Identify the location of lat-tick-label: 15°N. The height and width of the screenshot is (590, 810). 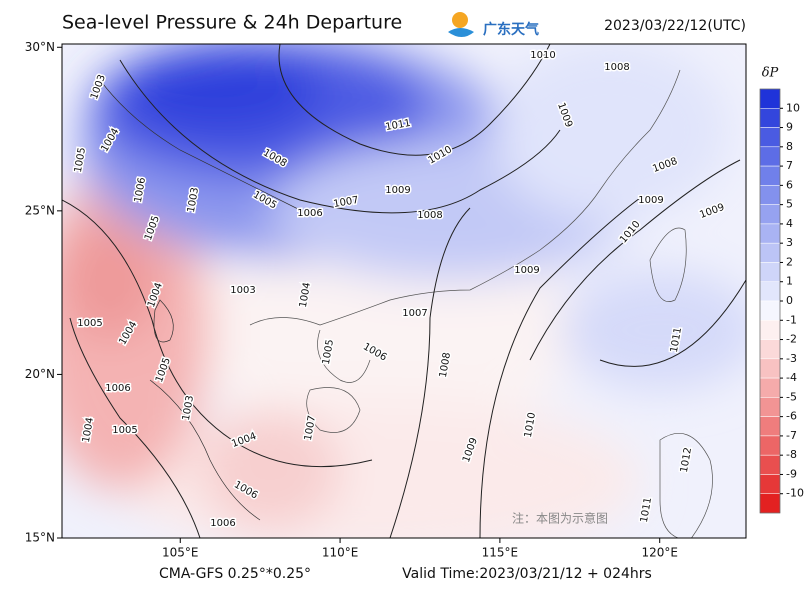
(40, 538).